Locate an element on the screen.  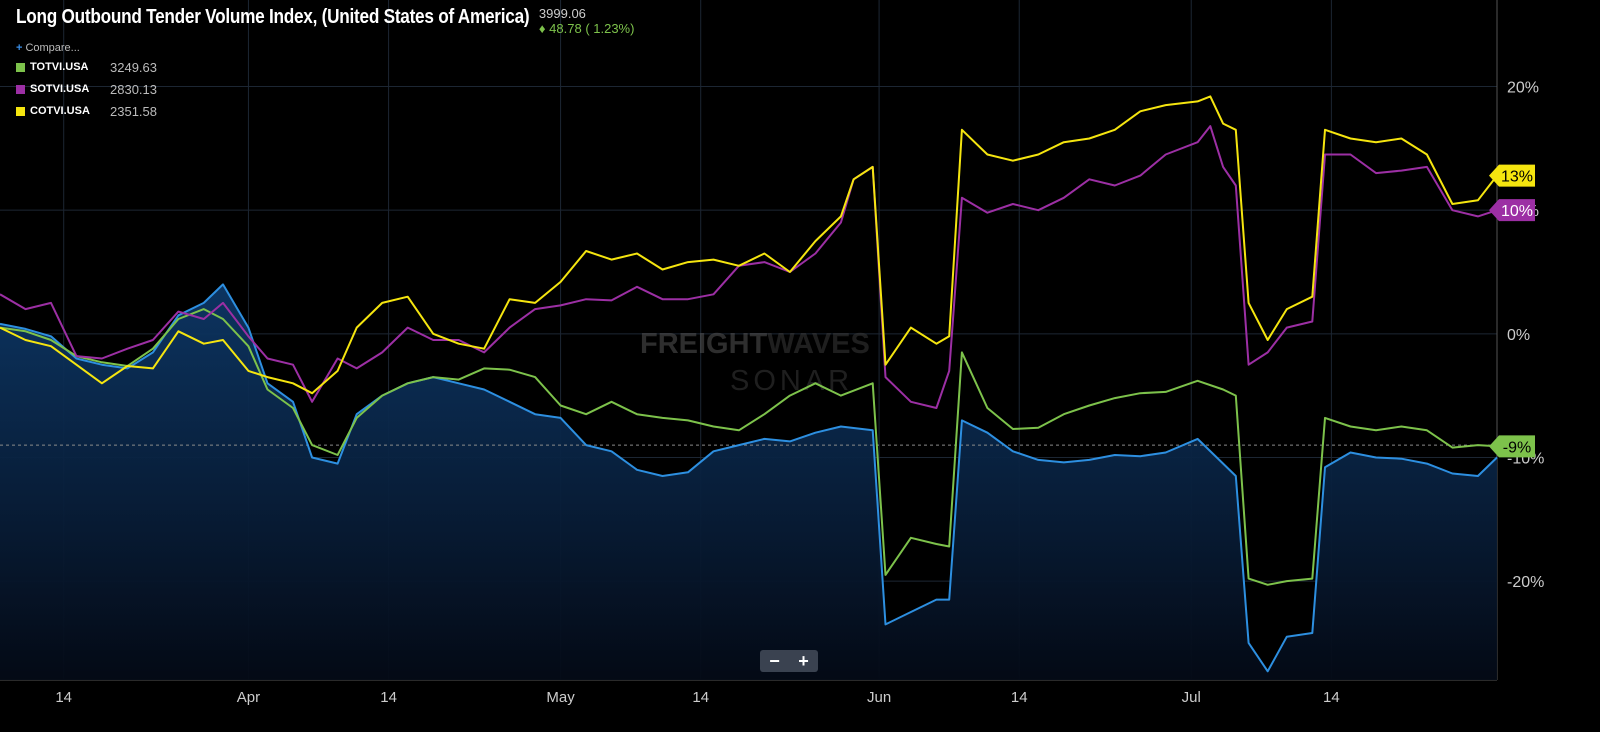
x-tick-label: Jun is located at coordinates (879, 697).